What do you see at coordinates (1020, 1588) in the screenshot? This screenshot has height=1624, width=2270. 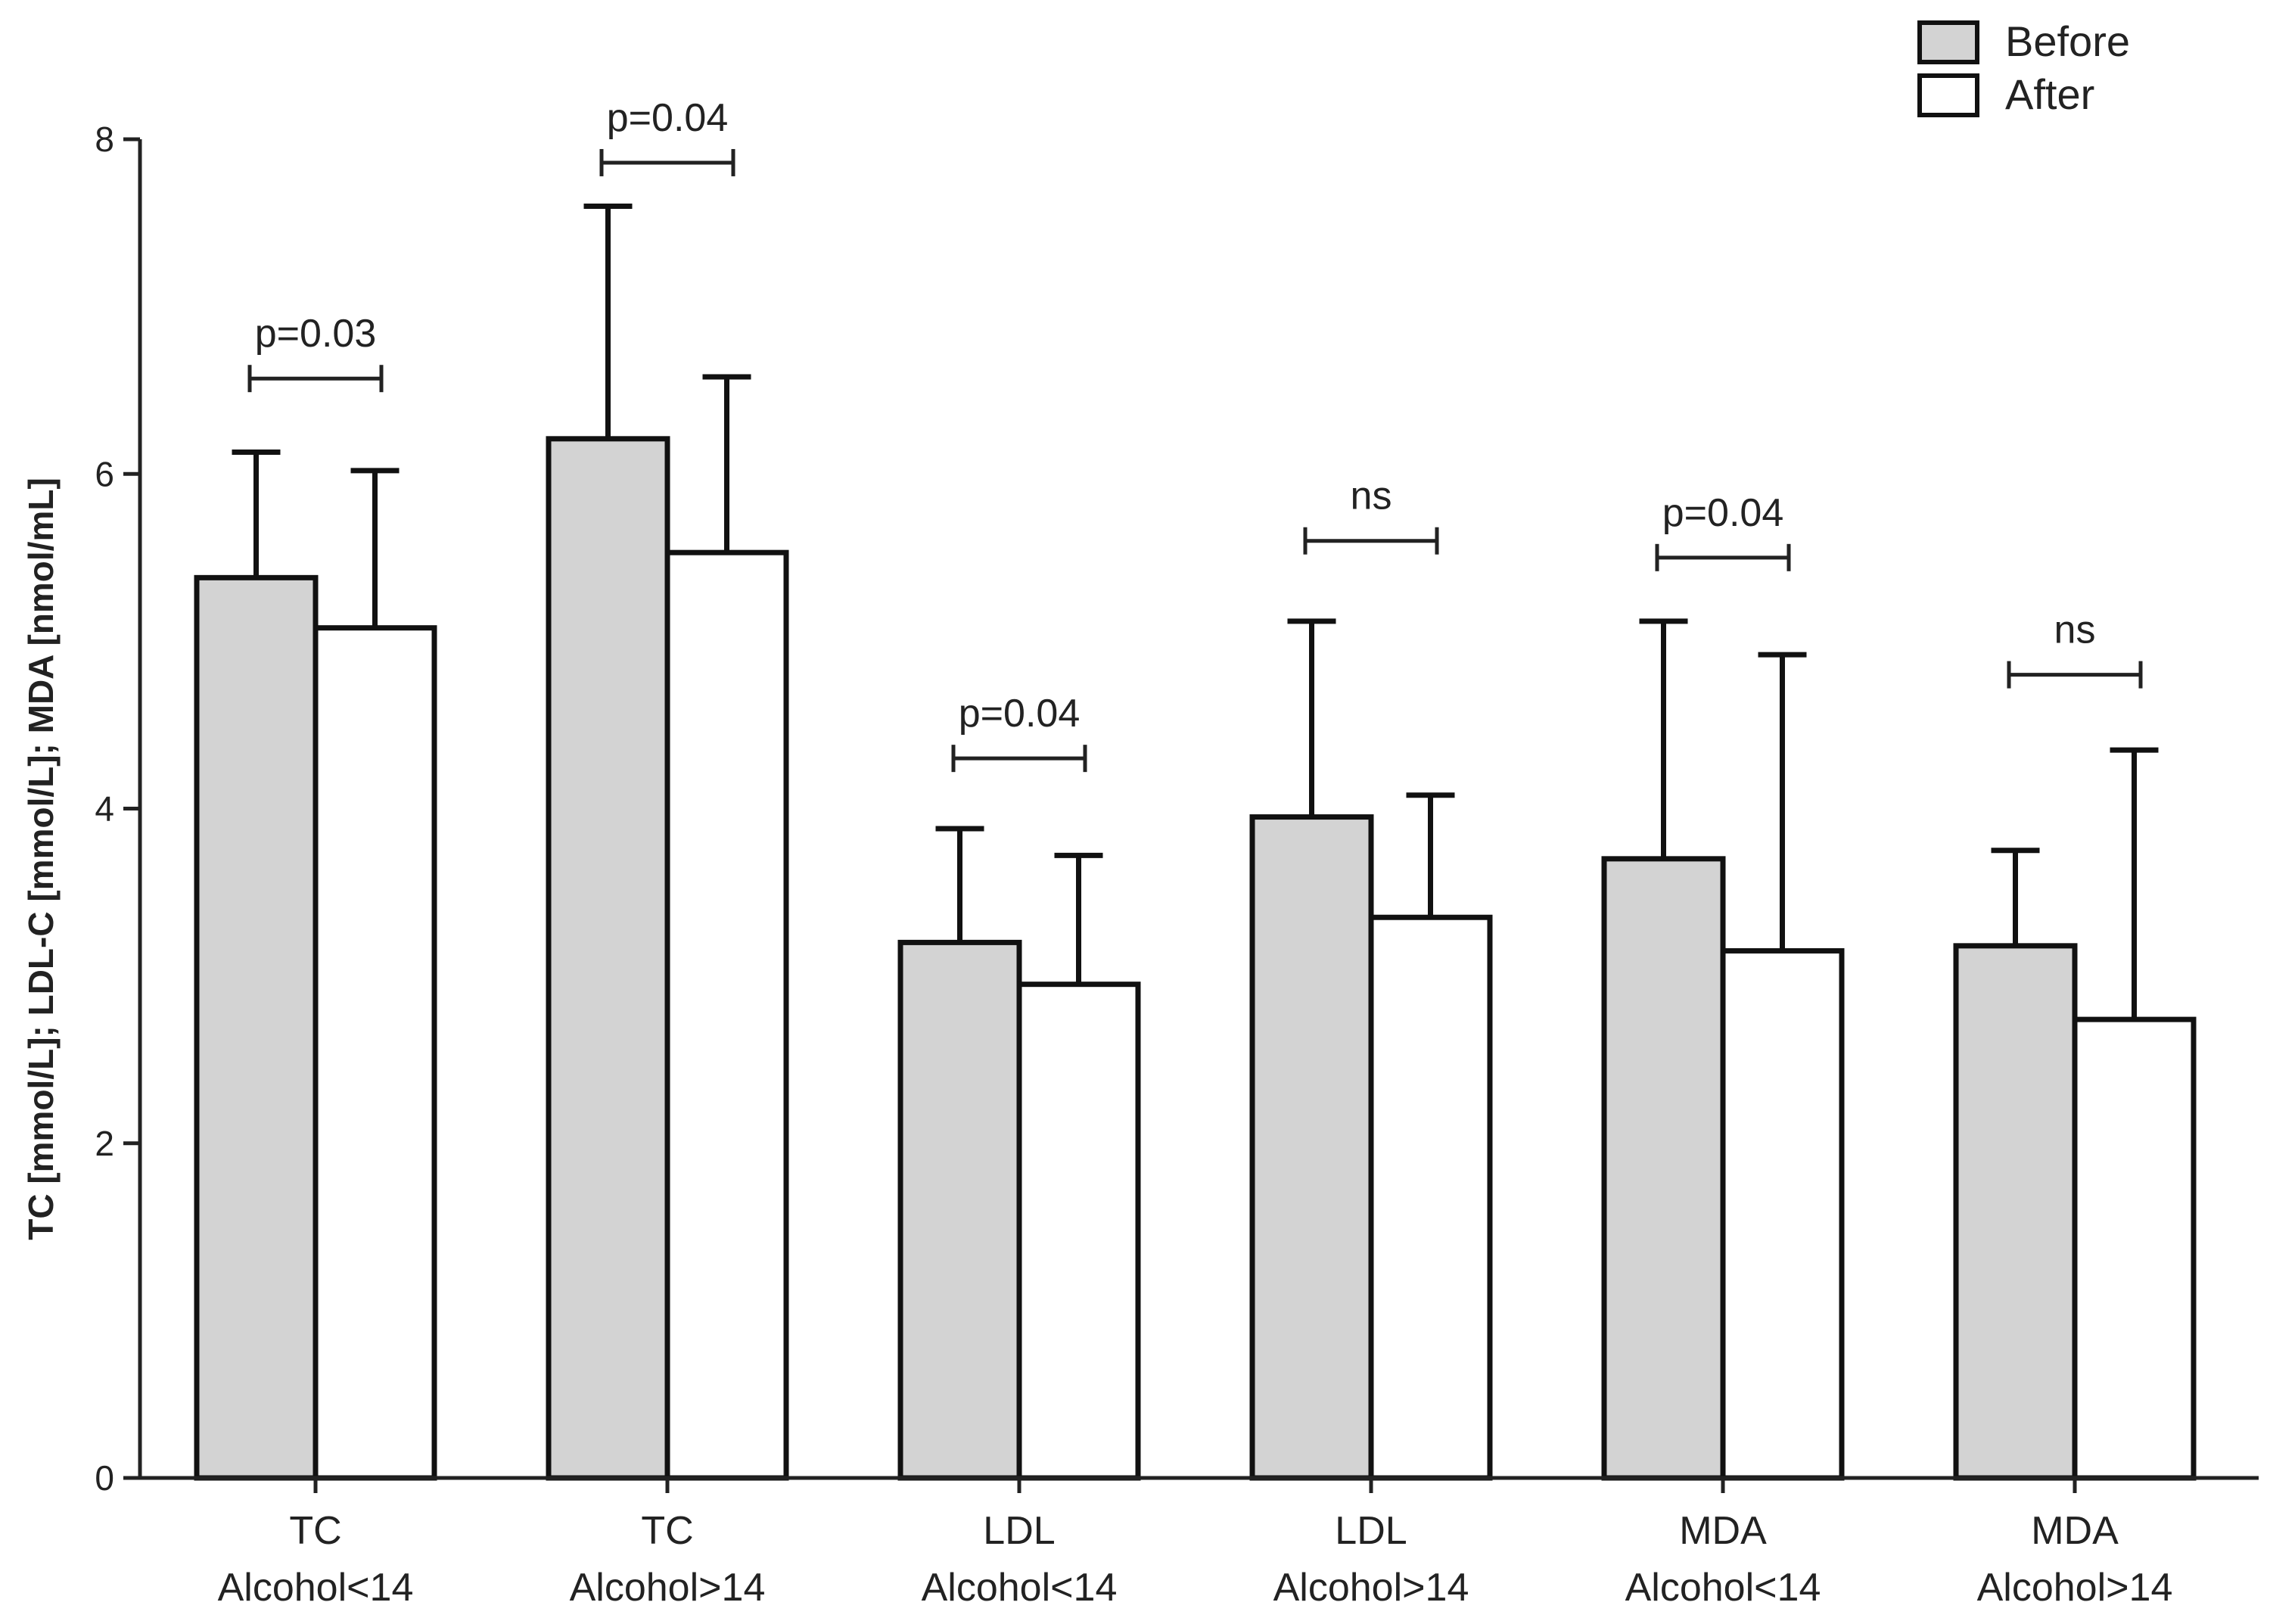 I see `x-tick-label-2-line2: Alcohol<14` at bounding box center [1020, 1588].